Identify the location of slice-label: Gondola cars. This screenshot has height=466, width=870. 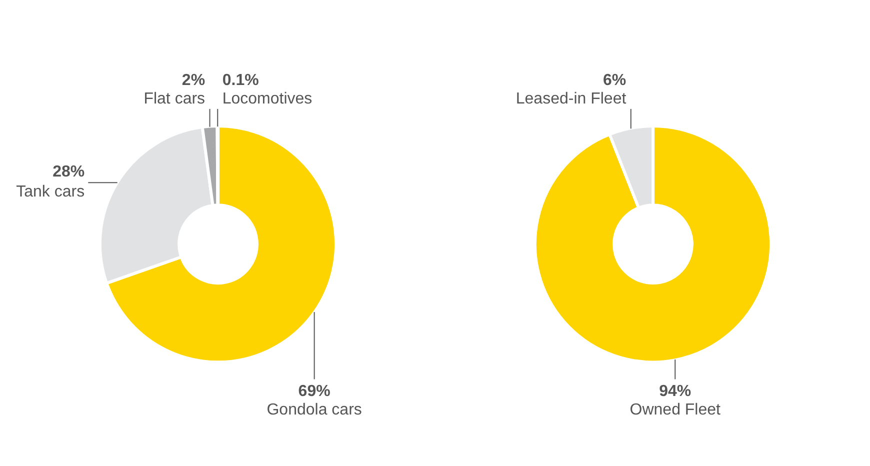
(314, 410).